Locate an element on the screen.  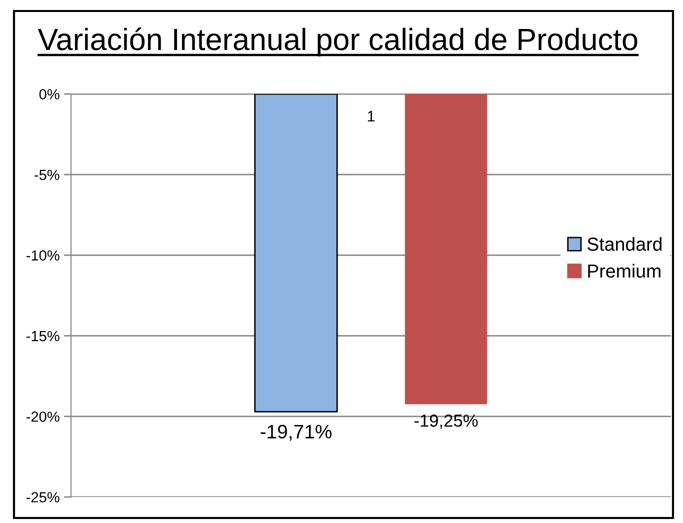
x-tick-label: 1 is located at coordinates (371, 116).